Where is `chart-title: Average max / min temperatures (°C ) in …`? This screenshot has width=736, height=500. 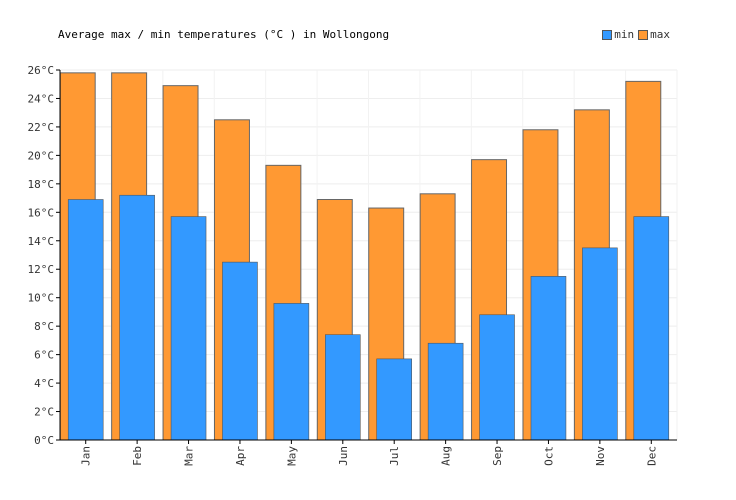
chart-title: Average max / min temperatures (°C ) in … is located at coordinates (224, 34).